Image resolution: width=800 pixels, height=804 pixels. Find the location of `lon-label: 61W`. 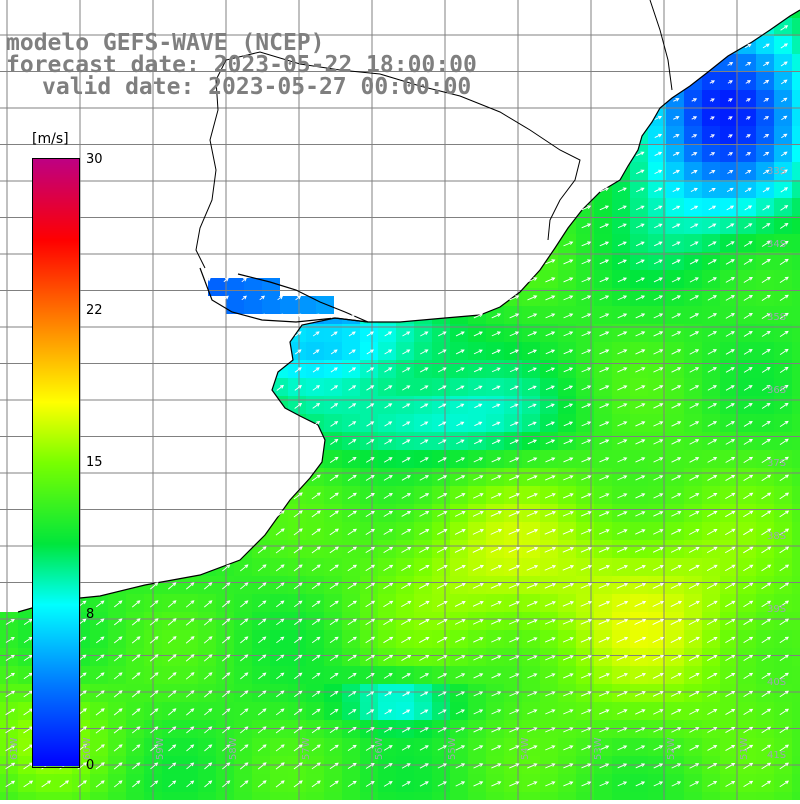

lon-label: 61W is located at coordinates (14, 748).